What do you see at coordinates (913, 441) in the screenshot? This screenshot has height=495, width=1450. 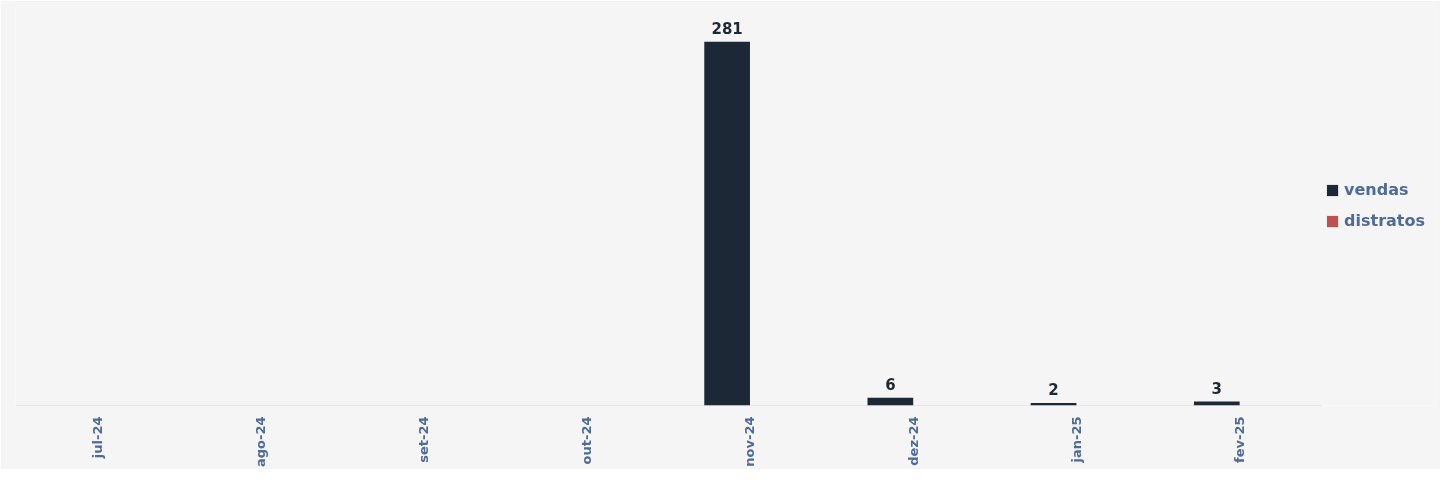 I see `x-tick-label: dez-24` at bounding box center [913, 441].